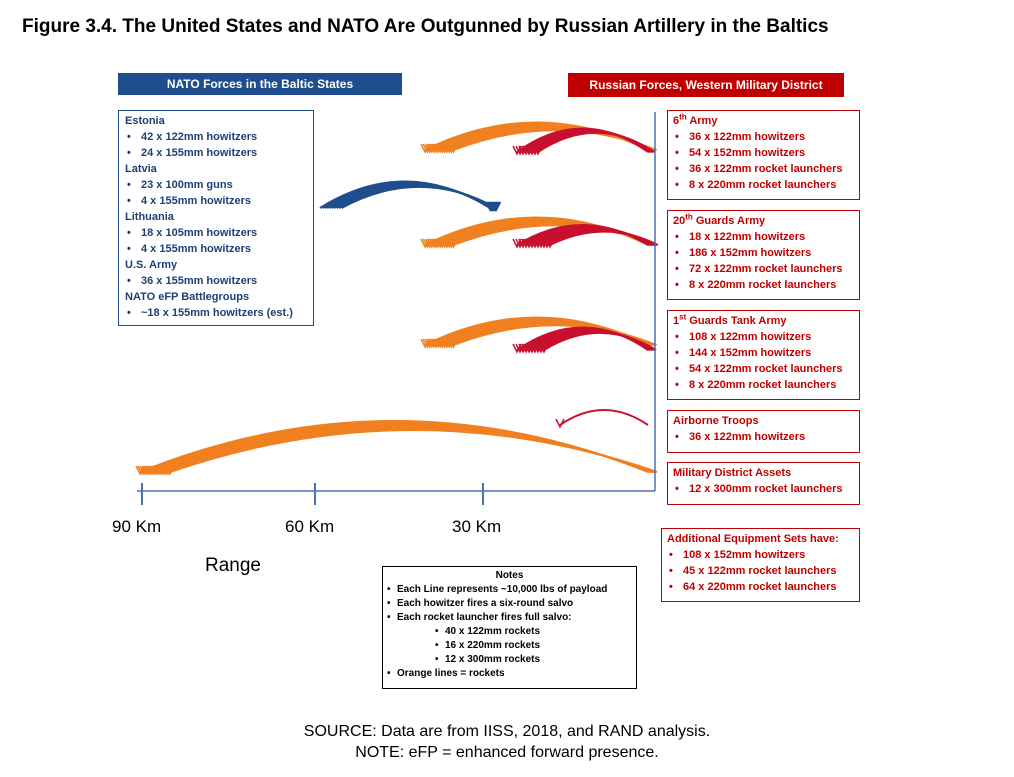 This screenshot has width=1014, height=777. Describe the element at coordinates (480, 603) in the screenshot. I see `note-item: • Each howitzer fires a six-round salvo` at that location.